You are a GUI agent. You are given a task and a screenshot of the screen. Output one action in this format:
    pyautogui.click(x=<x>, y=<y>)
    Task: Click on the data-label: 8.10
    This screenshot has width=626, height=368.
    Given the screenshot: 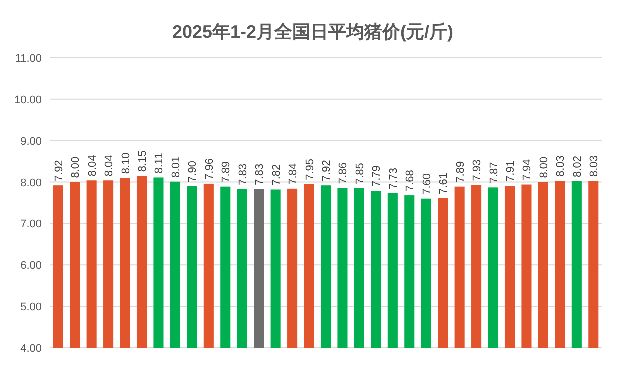 What is the action you would take?
    pyautogui.click(x=126, y=163)
    